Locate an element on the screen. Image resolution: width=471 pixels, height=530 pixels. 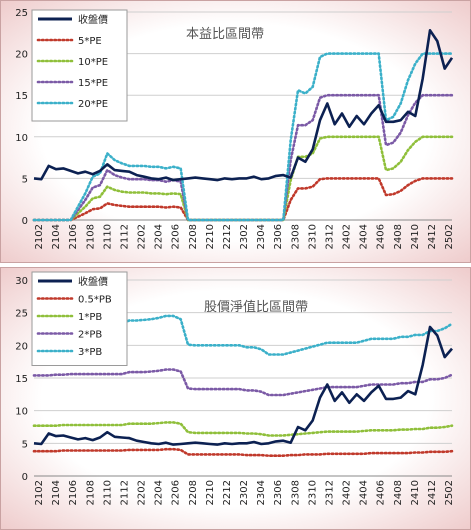
pe-legend-label: 15*PE is located at coordinates (93, 83).